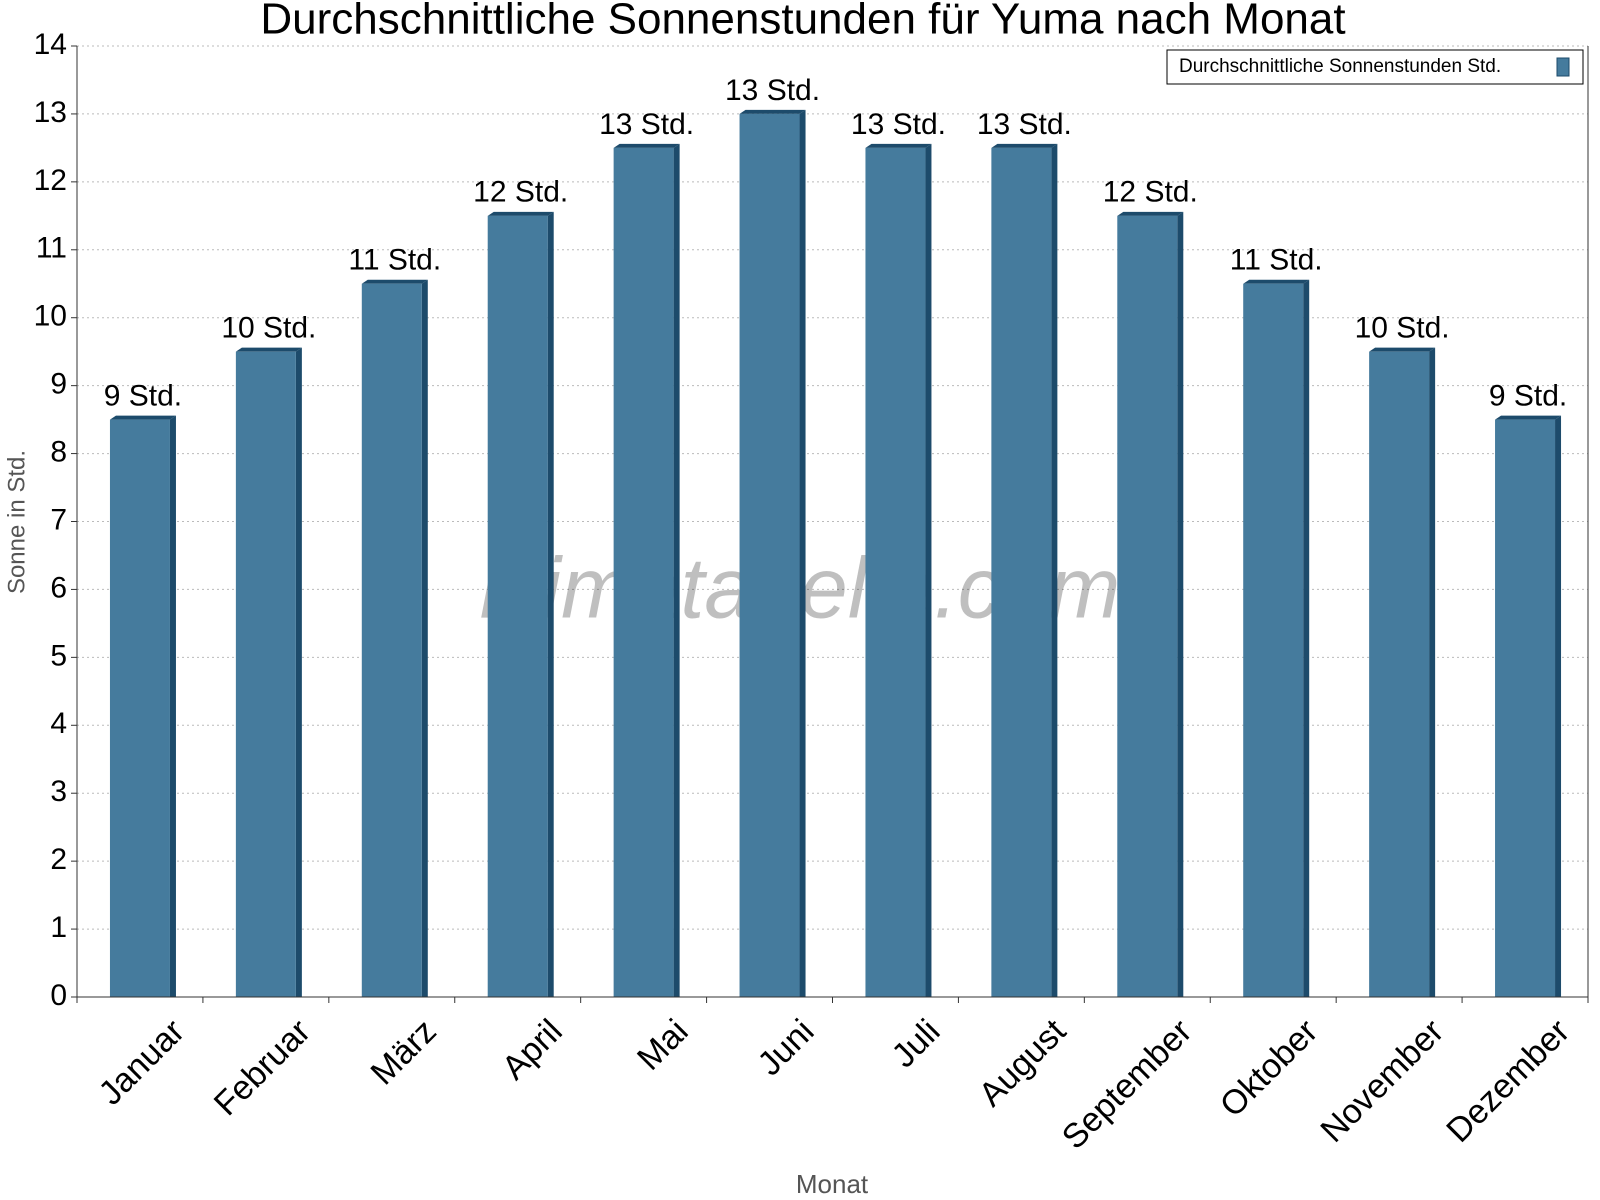 Image resolution: width=1600 pixels, height=1200 pixels. Describe the element at coordinates (58, 384) in the screenshot. I see `y-tick-label: 9` at that location.